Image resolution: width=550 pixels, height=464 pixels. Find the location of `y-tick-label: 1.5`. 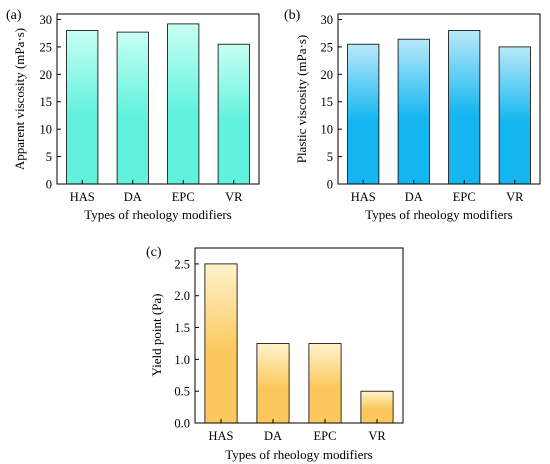

y-tick-label: 1.5 is located at coordinates (182, 328).